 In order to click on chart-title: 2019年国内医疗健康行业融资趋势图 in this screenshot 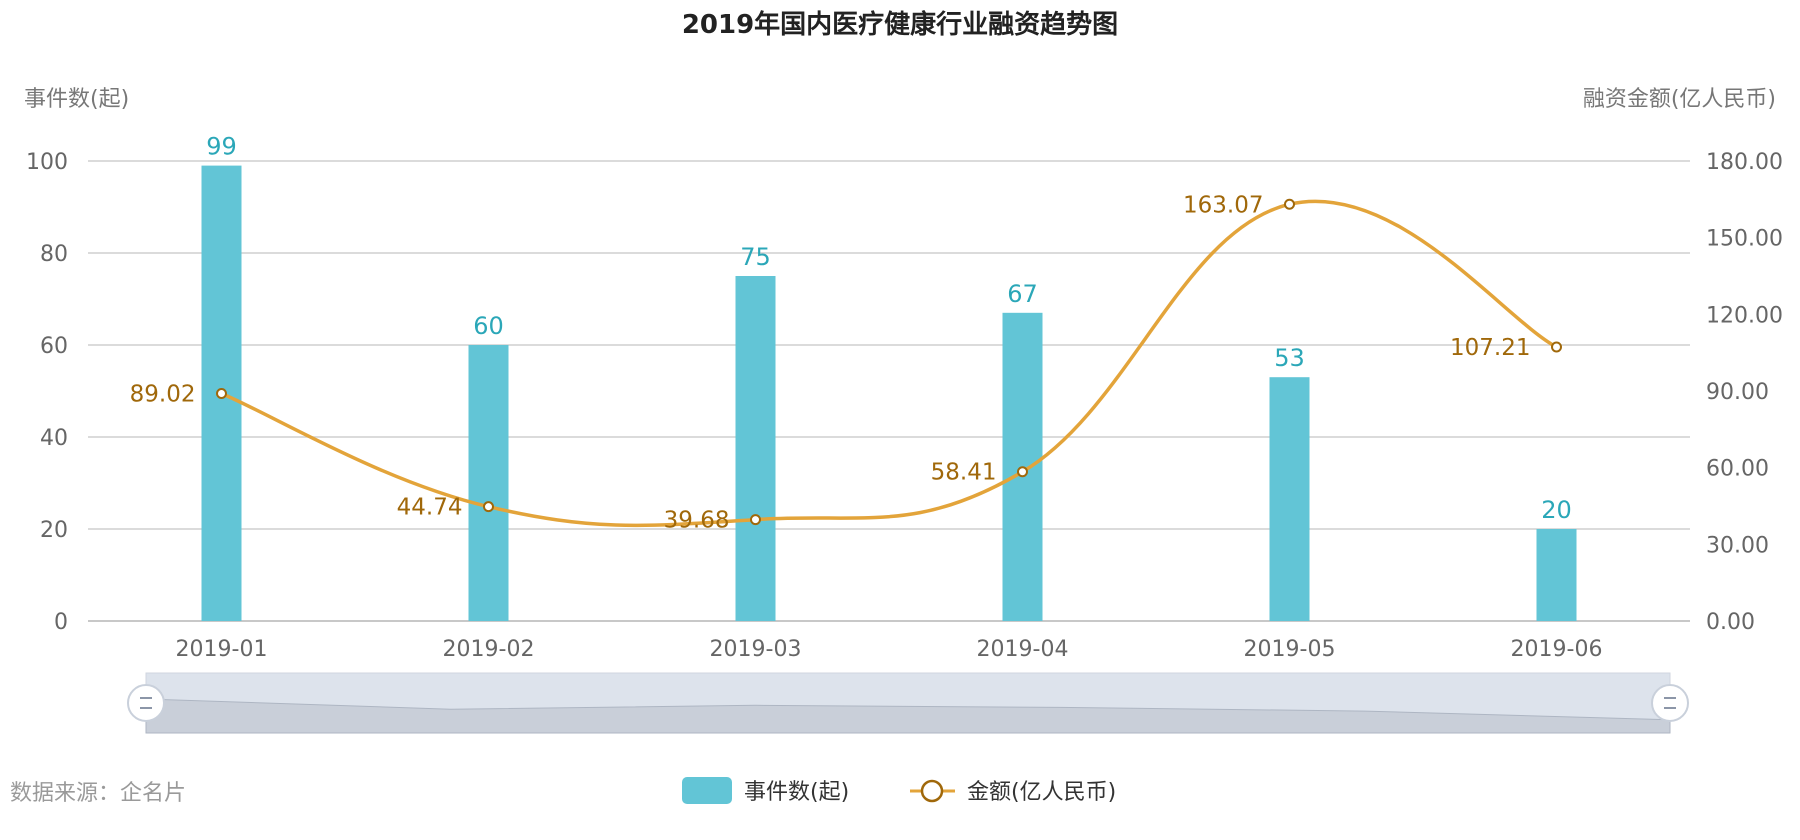, I will do `click(900, 24)`.